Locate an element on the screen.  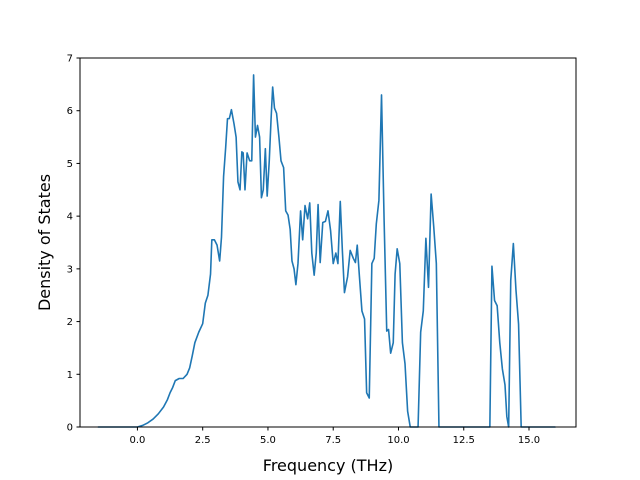
y-tick-label: 5 is located at coordinates (70, 164).